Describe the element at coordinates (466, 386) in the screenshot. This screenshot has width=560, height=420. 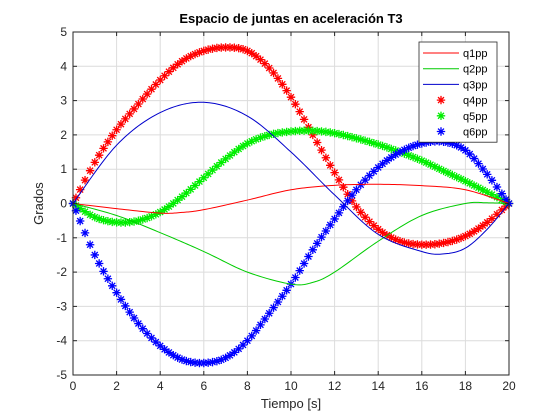
I see `x-tick-label: 18` at that location.